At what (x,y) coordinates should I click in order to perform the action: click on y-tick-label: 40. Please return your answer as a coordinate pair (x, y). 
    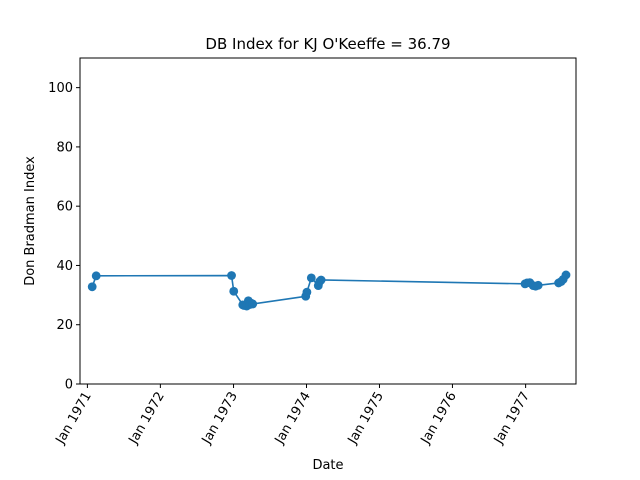
    Looking at the image, I should click on (64, 266).